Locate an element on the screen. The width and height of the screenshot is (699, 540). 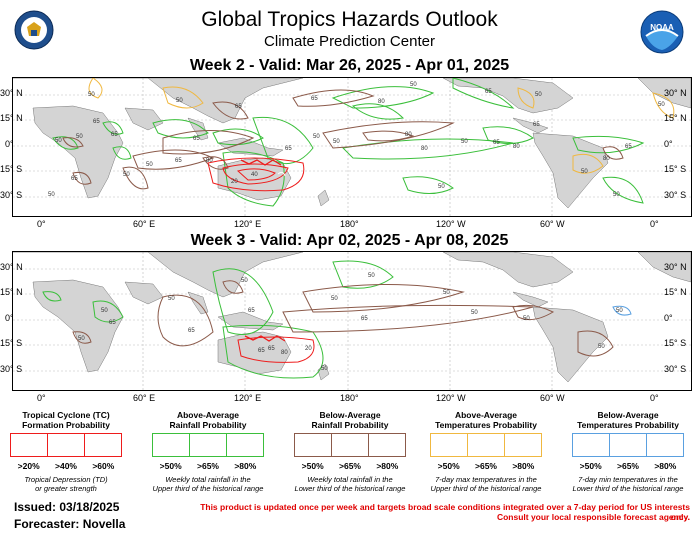
legend-title: Above-Average Temperatures Probability is located at coordinates (486, 420).